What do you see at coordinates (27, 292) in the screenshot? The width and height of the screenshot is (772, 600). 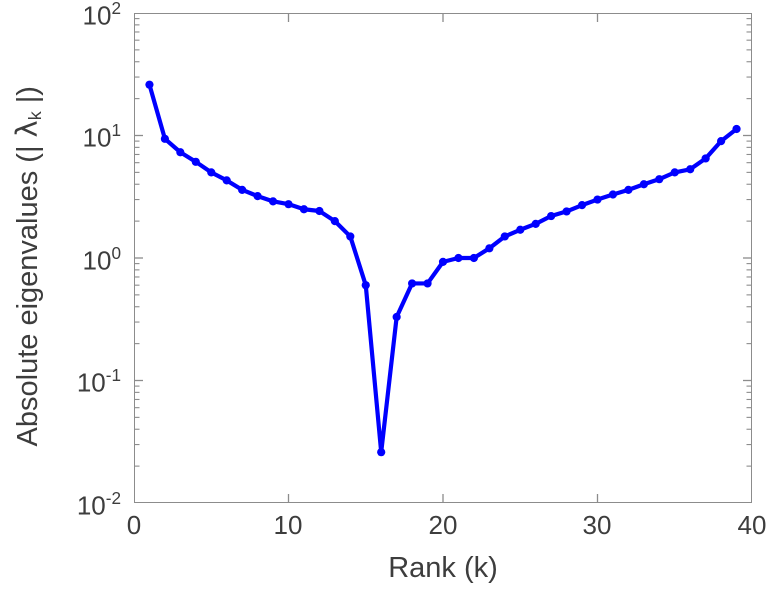 I see `y-axis-title-prefix: Absolute eigenvalues (|` at bounding box center [27, 292].